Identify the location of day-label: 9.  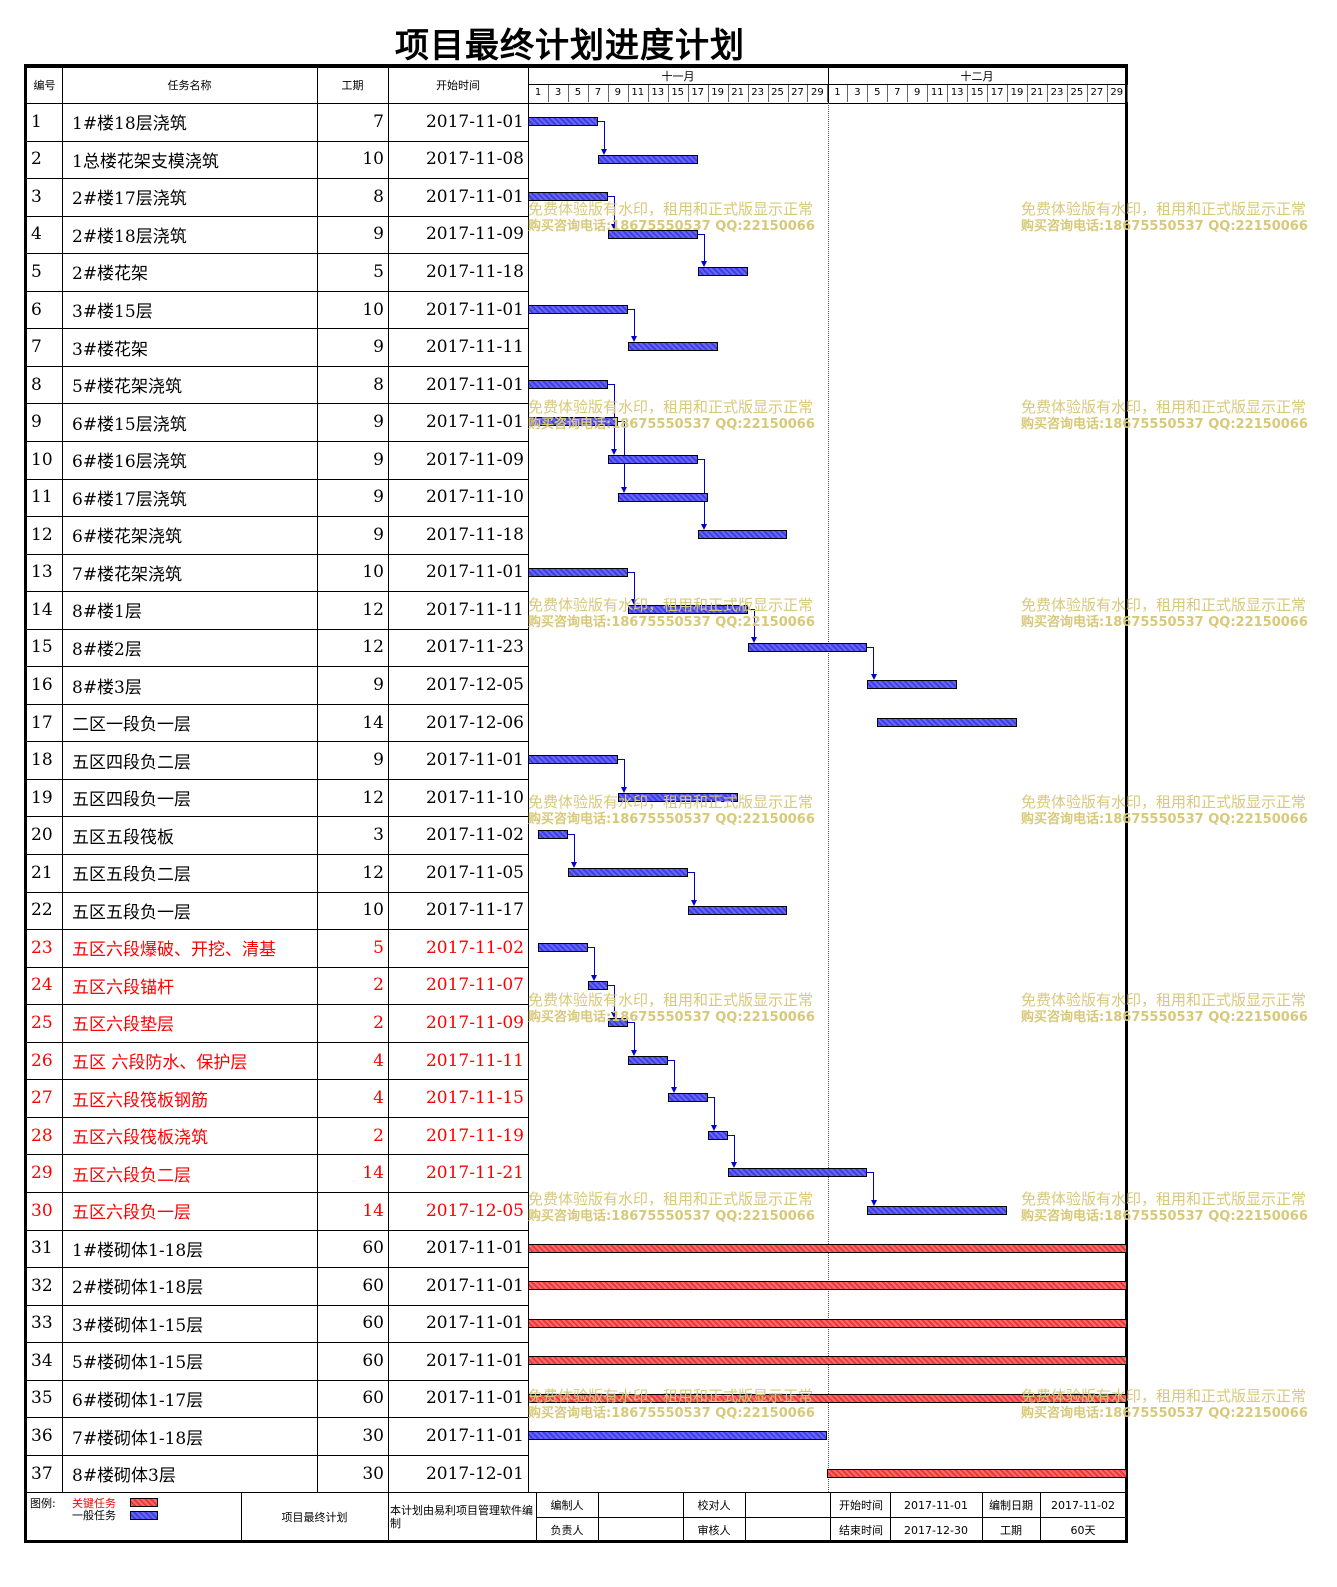
(917, 92).